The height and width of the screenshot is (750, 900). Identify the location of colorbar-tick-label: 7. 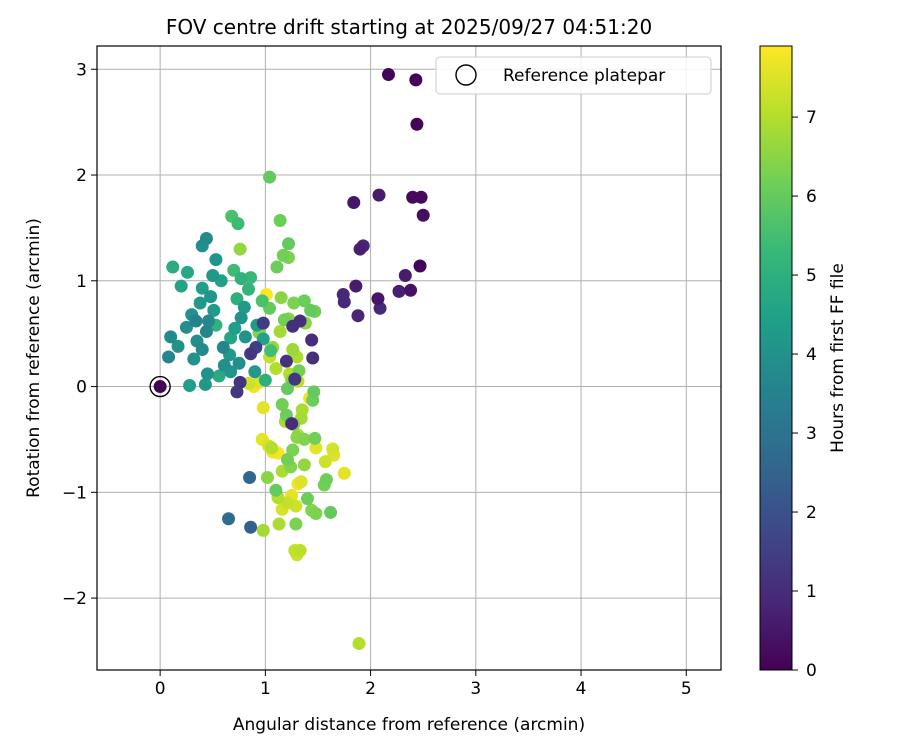
(811, 118).